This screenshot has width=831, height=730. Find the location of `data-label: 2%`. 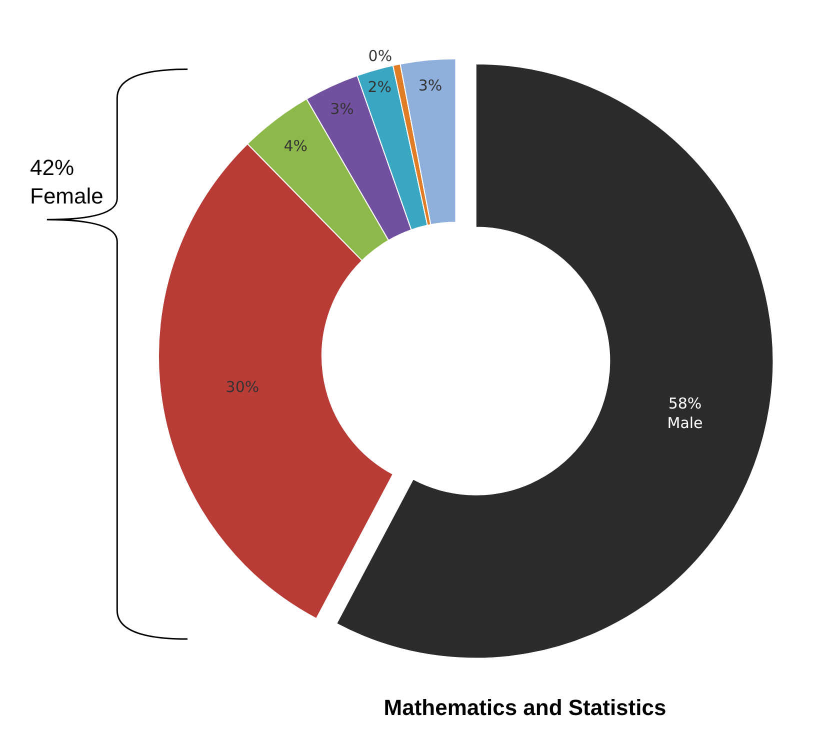

data-label: 2% is located at coordinates (380, 87).